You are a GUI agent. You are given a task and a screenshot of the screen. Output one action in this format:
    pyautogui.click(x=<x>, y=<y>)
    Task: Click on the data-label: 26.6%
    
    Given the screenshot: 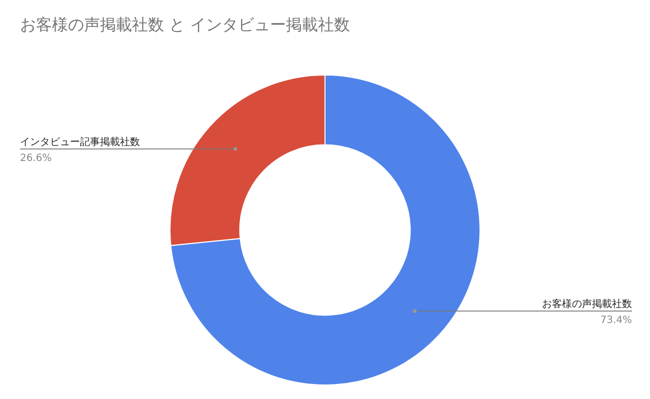 What is the action you would take?
    pyautogui.click(x=36, y=158)
    